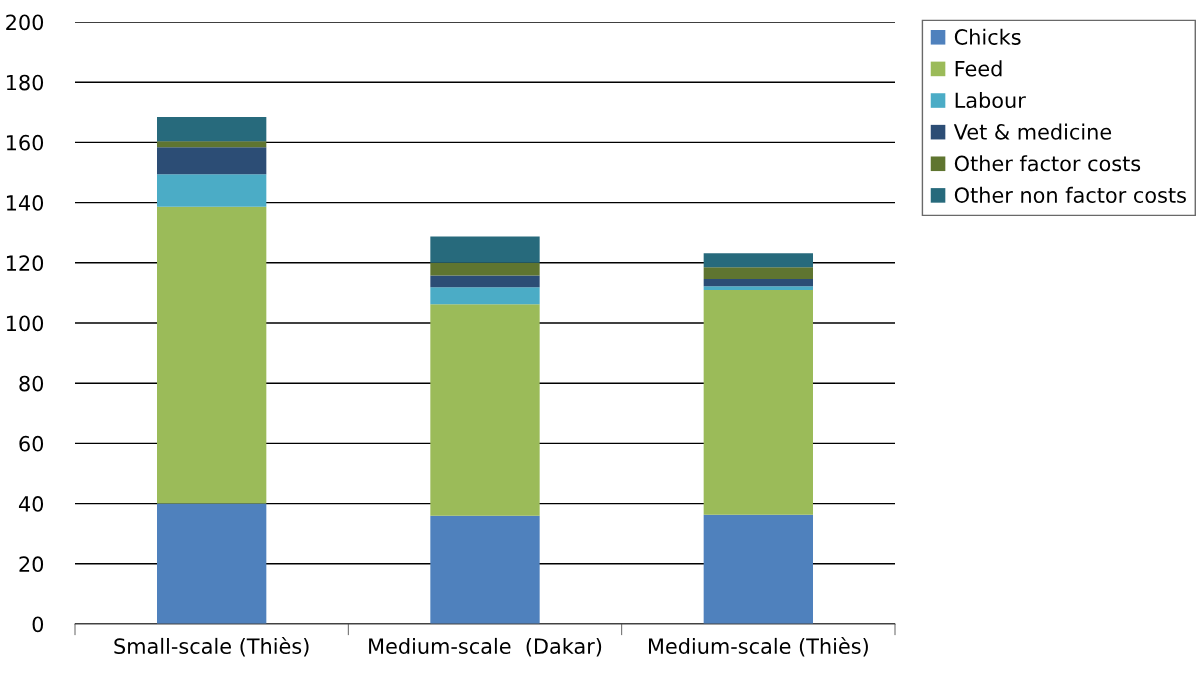 The width and height of the screenshot is (1196, 675). What do you see at coordinates (31, 504) in the screenshot?
I see `y-tick-label: 40` at bounding box center [31, 504].